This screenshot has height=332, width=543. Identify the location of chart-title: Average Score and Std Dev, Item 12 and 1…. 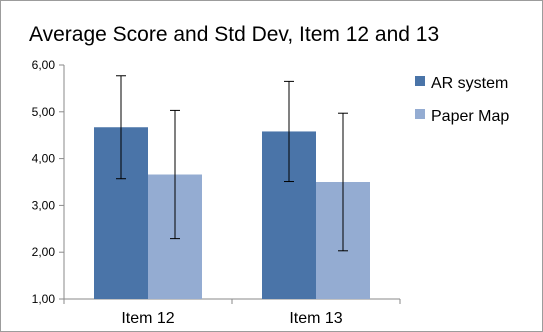
(234, 34).